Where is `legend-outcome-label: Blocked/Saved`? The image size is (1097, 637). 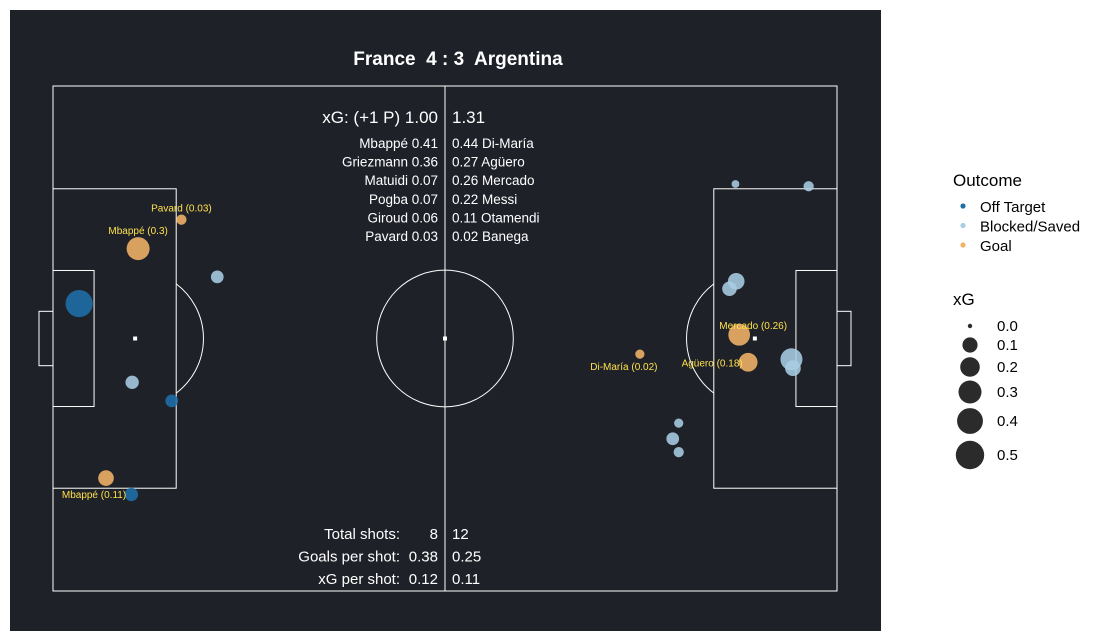
legend-outcome-label: Blocked/Saved is located at coordinates (1030, 227).